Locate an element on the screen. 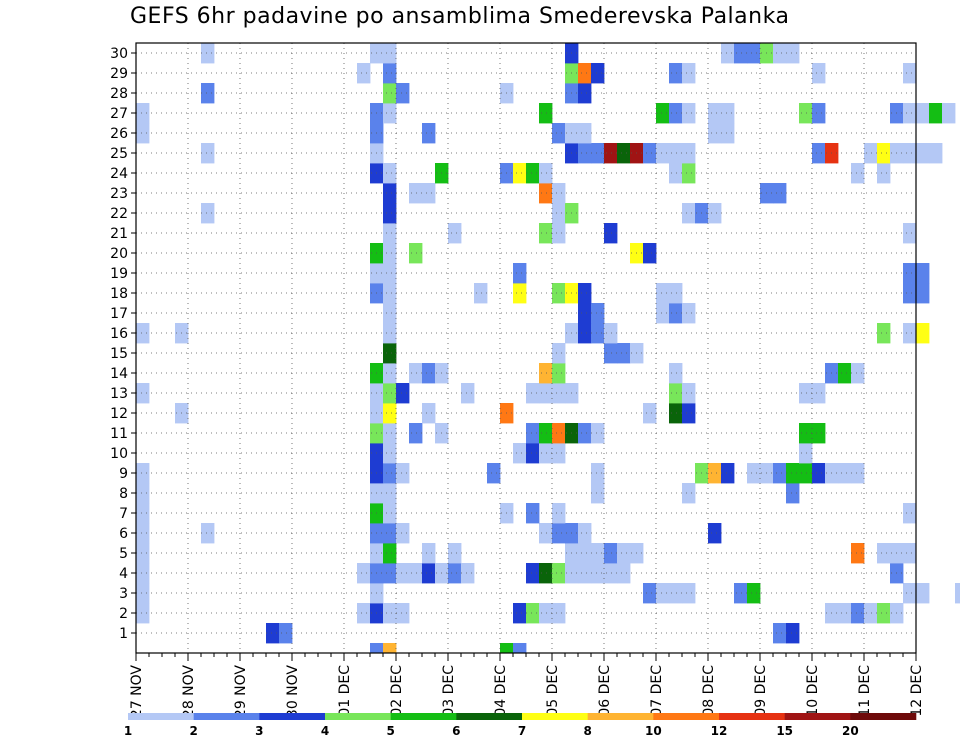 The height and width of the screenshot is (742, 960). legend-label: 20 is located at coordinates (850, 731).